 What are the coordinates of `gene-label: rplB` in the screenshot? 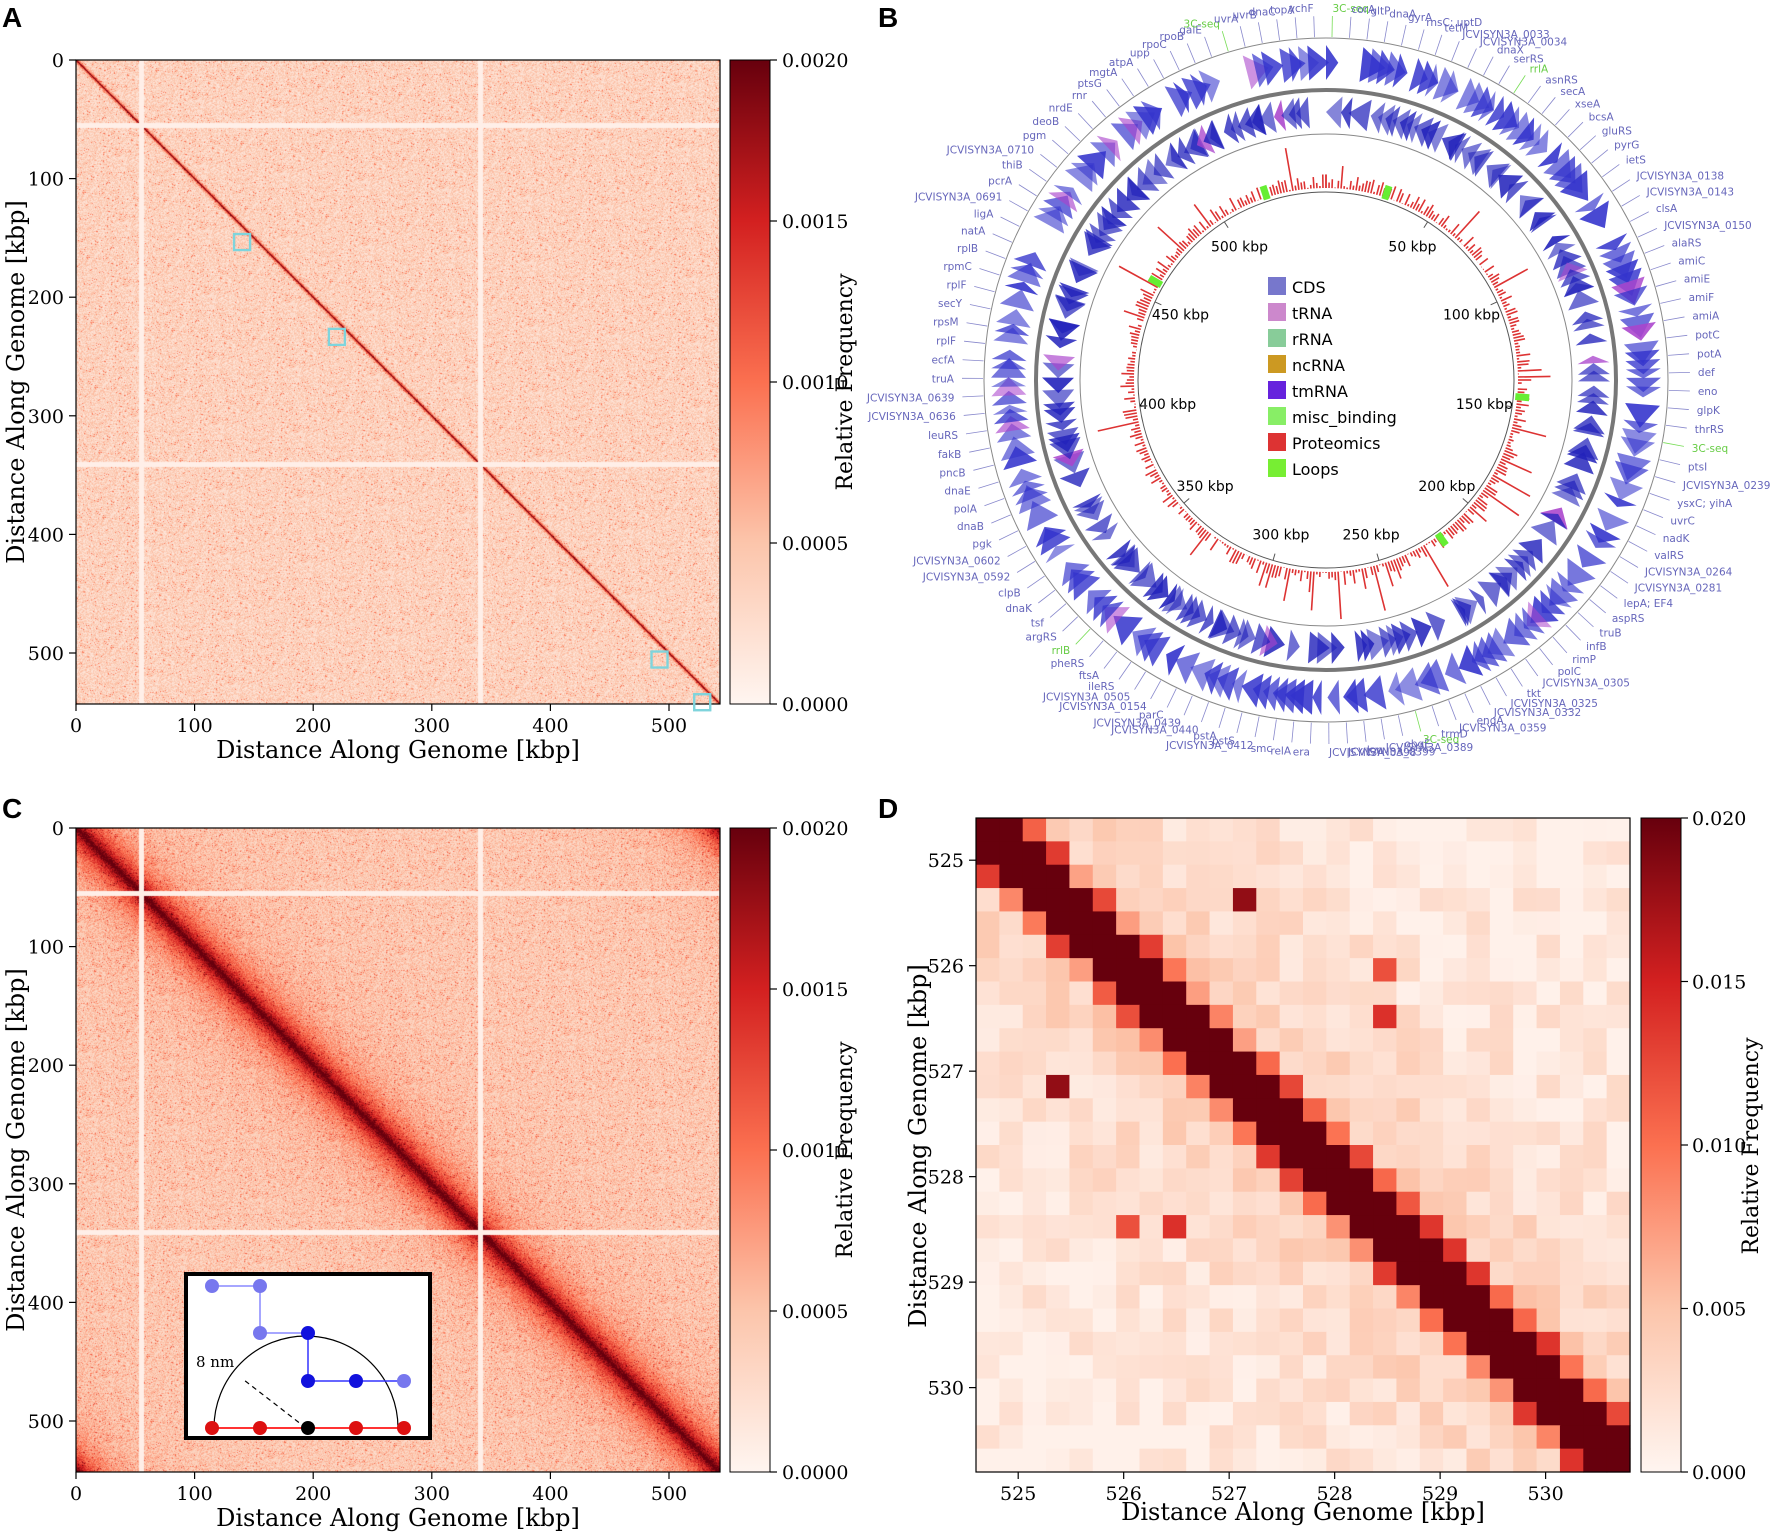 It's located at (967, 249).